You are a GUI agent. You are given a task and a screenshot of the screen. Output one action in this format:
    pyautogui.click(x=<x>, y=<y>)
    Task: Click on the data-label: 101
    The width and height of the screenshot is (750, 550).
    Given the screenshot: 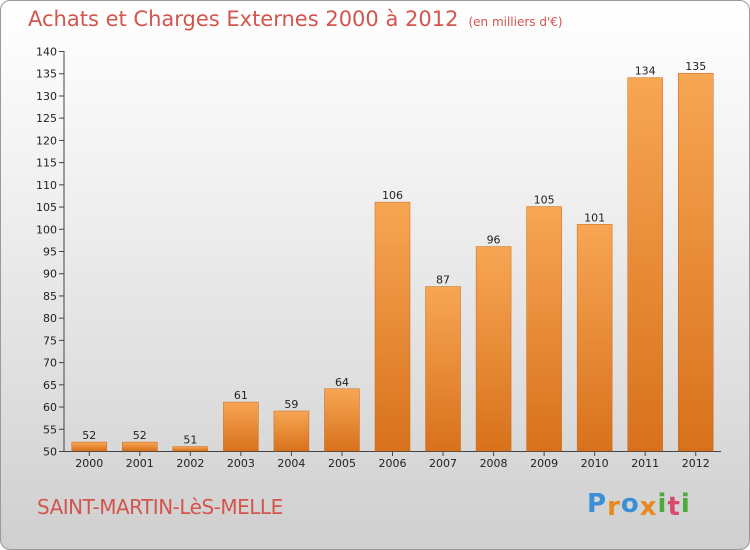 What is the action you would take?
    pyautogui.click(x=594, y=217)
    